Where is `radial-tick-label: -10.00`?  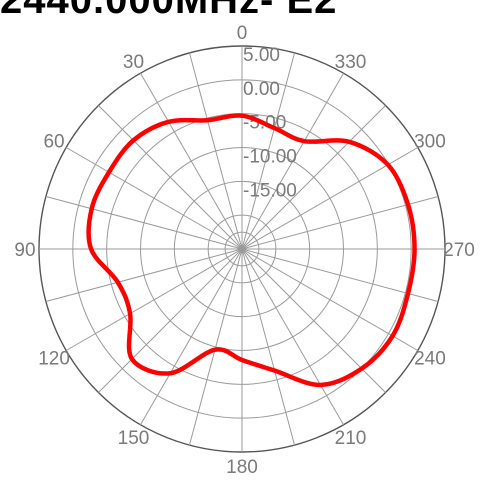 radial-tick-label: -10.00 is located at coordinates (270, 157).